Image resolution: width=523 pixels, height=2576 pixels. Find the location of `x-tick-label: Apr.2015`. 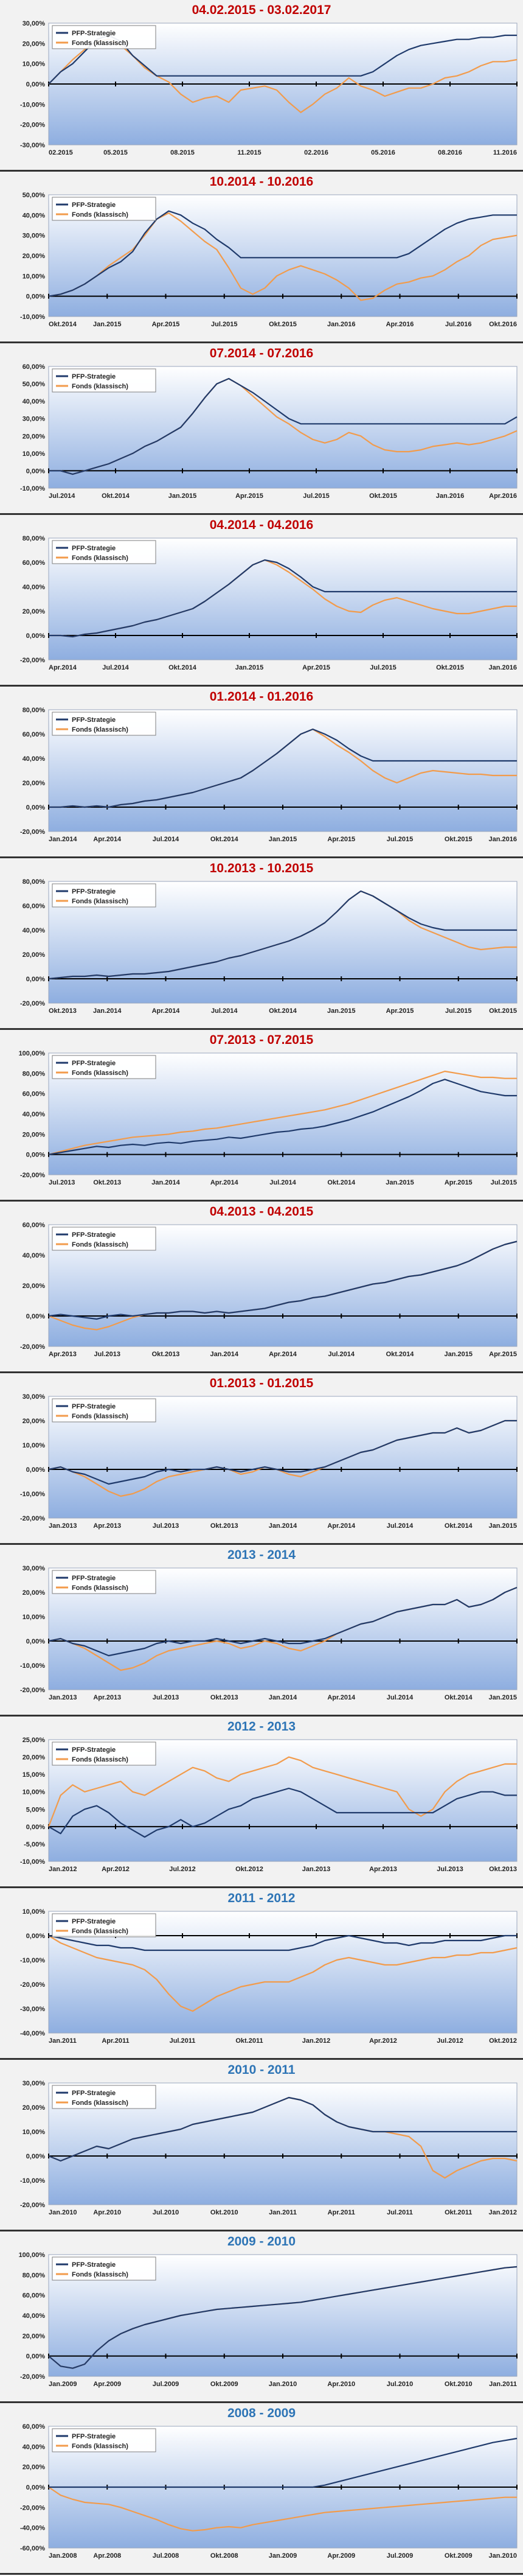

x-tick-label: Apr.2015 is located at coordinates (459, 1182).